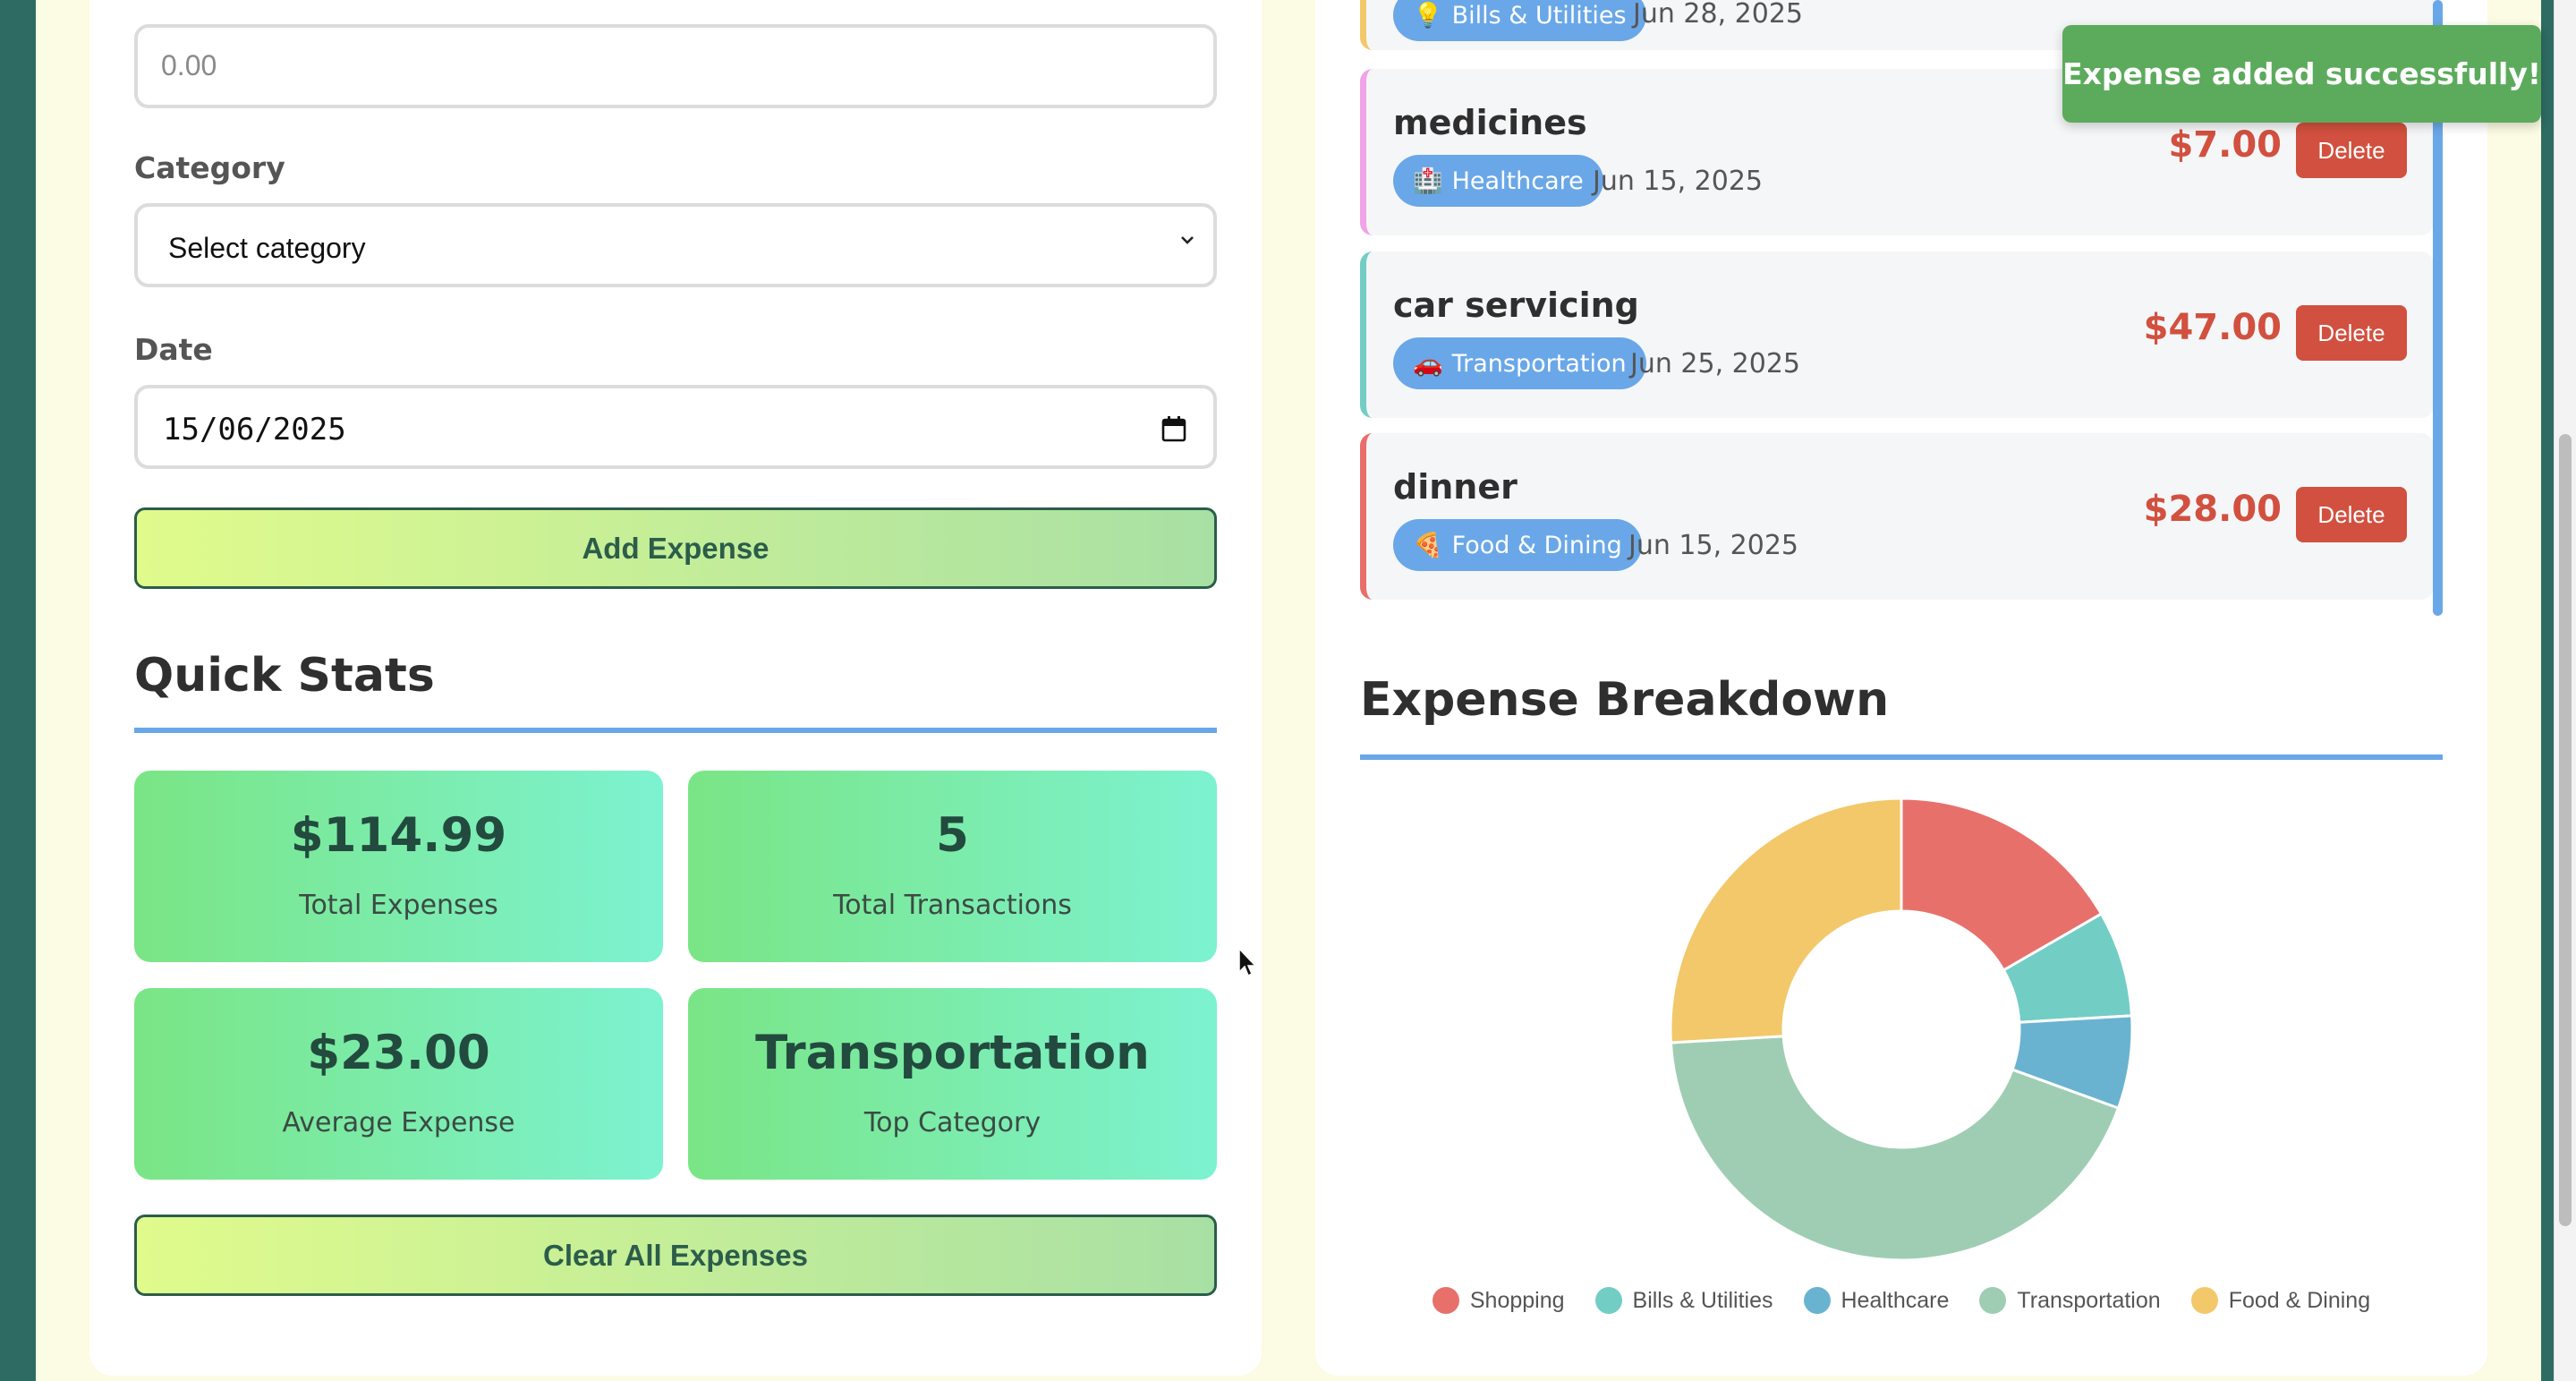 The image size is (2576, 1381). What do you see at coordinates (1539, 15) in the screenshot?
I see `category-badge-label: Bills & Utilities` at bounding box center [1539, 15].